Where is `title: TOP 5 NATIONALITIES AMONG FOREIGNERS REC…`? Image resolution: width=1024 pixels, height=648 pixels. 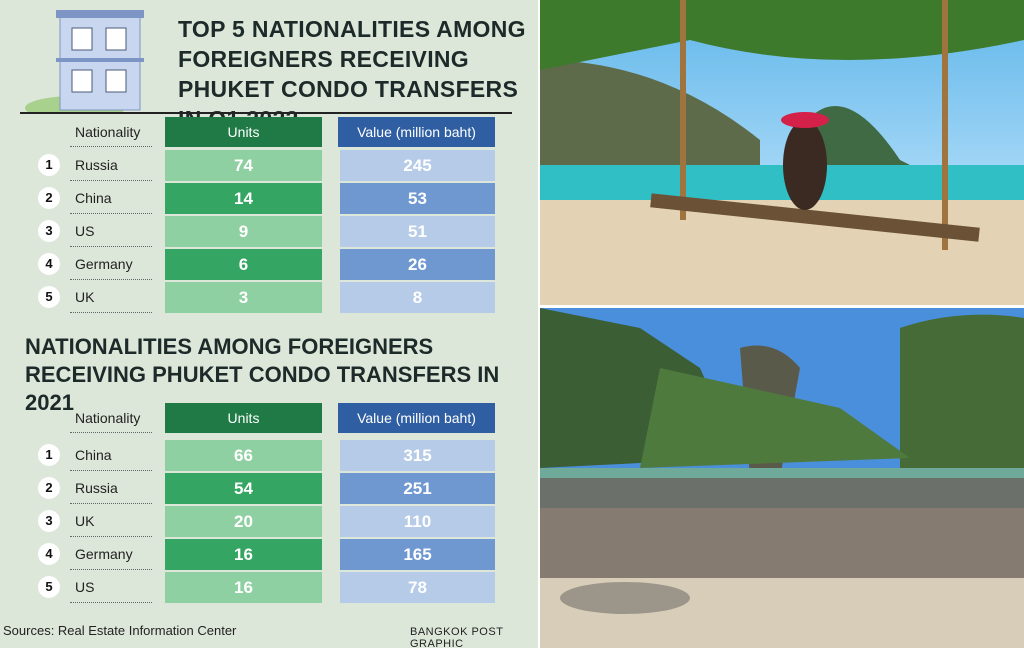 title: TOP 5 NATIONALITIES AMONG FOREIGNERS REC… is located at coordinates (352, 74).